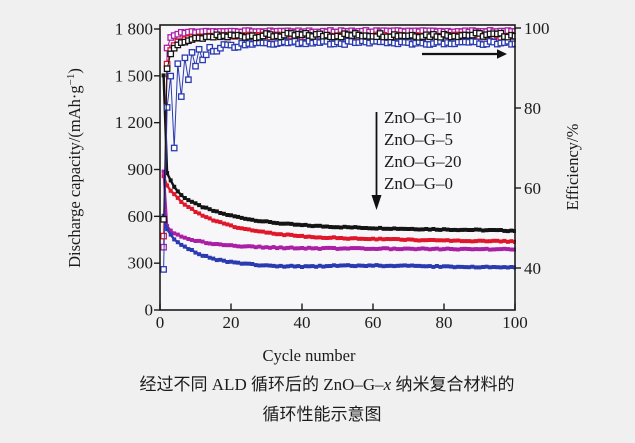  What do you see at coordinates (342, 322) in the screenshot?
I see `x-axis-tick-labels: 0 20 40 60 80 100` at bounding box center [342, 322].